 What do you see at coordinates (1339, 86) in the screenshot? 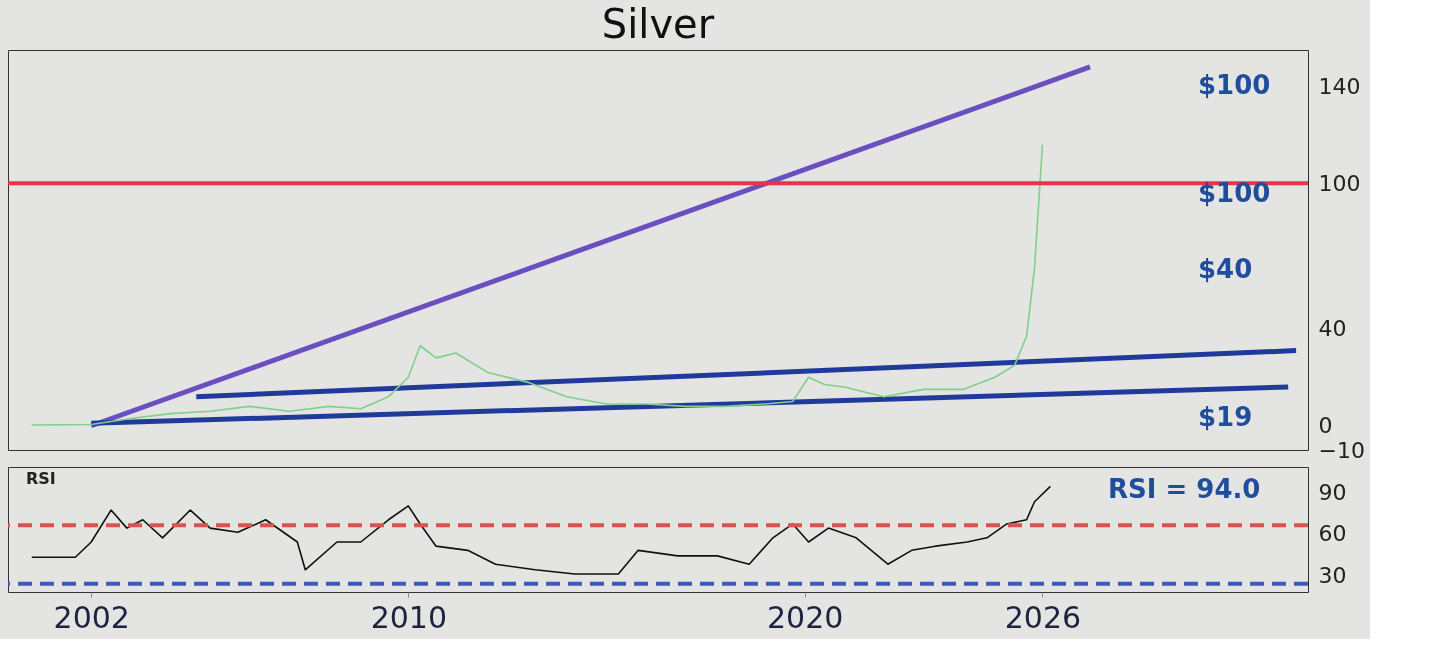
I see `y-tick-label: 140` at bounding box center [1339, 86].